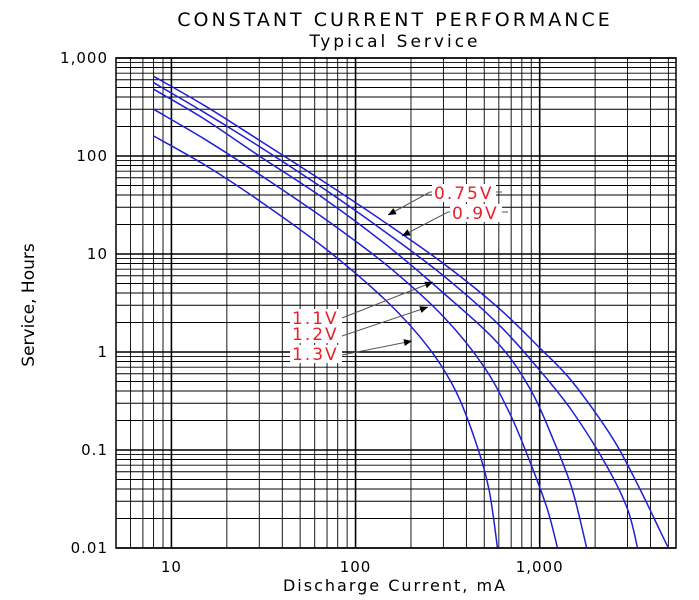  I want to click on chart-title: CONSTANT CURRENT PERFORMANCE, so click(395, 20).